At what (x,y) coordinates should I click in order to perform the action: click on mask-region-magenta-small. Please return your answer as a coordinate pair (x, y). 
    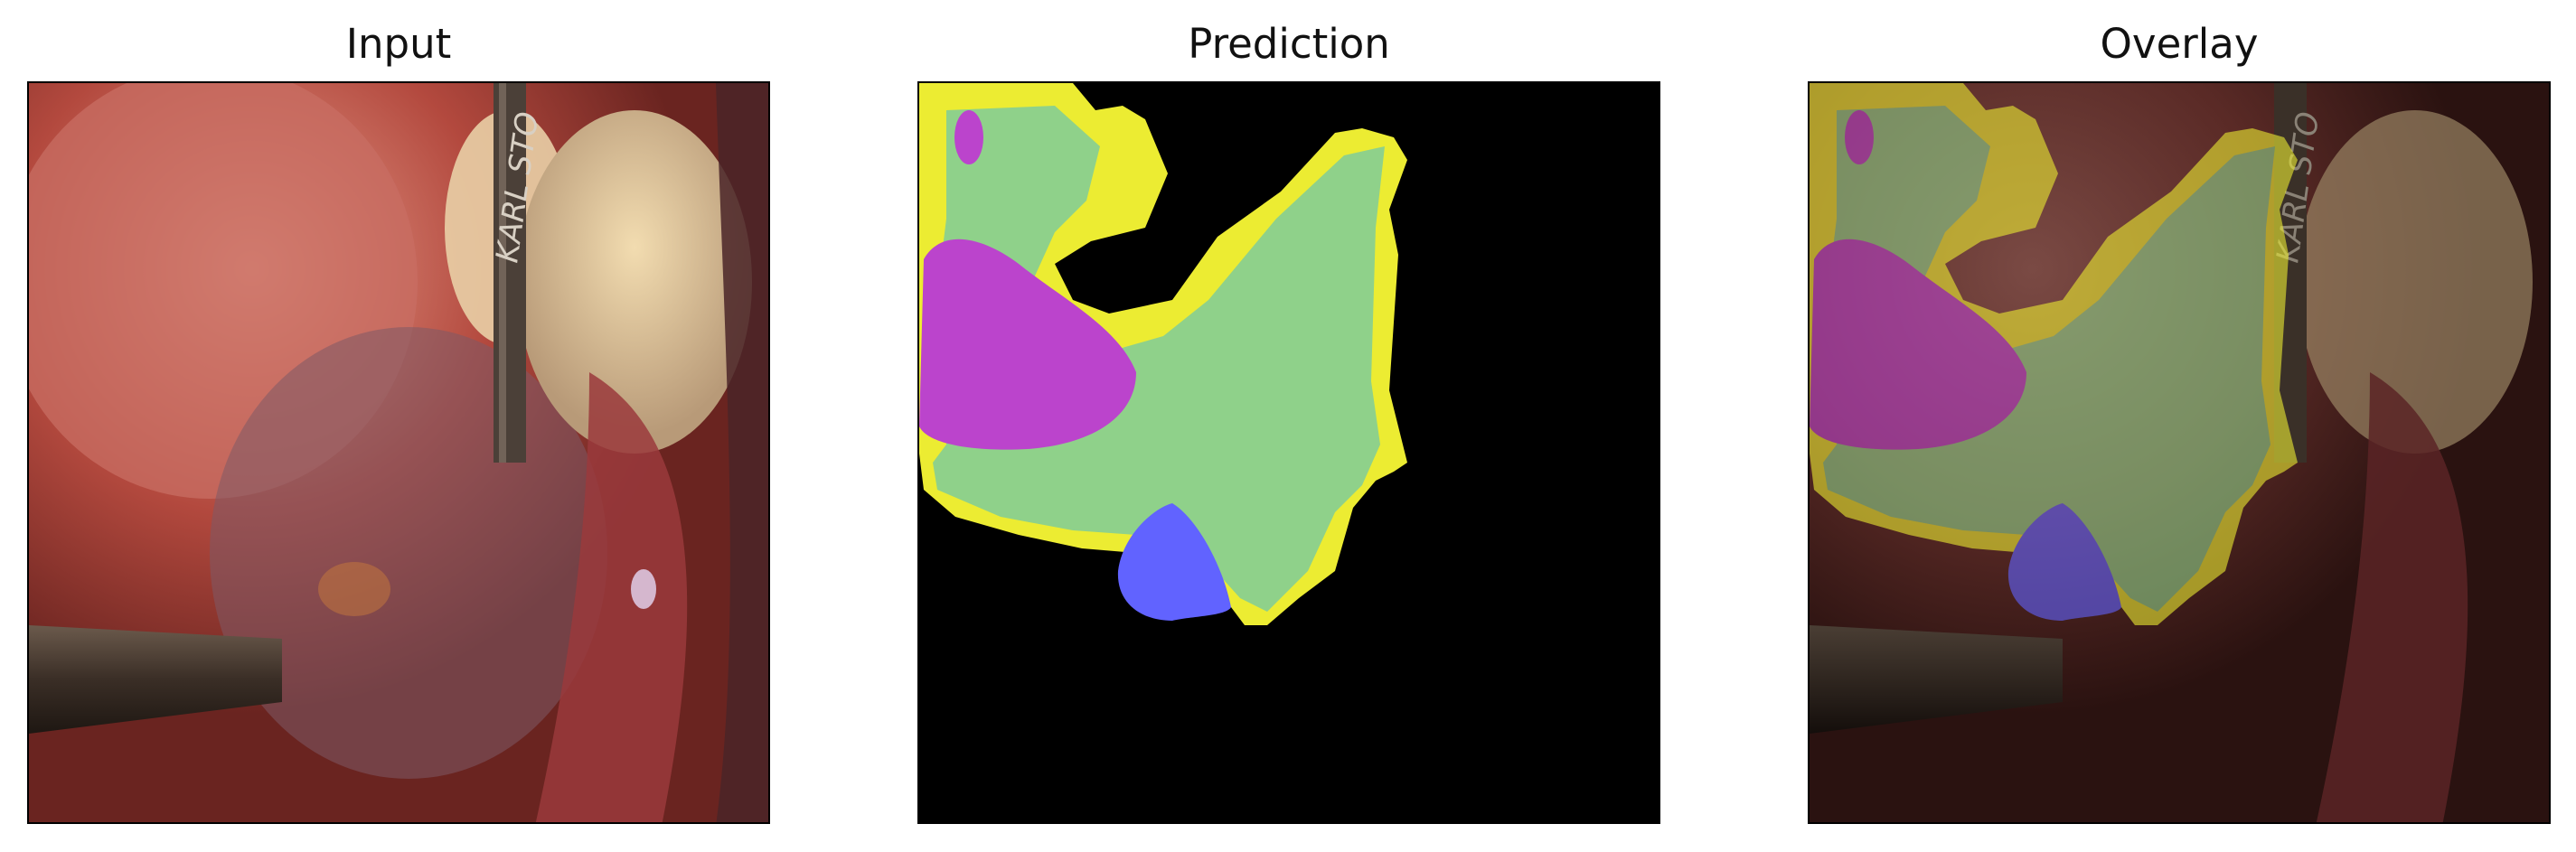
    Looking at the image, I should click on (968, 137).